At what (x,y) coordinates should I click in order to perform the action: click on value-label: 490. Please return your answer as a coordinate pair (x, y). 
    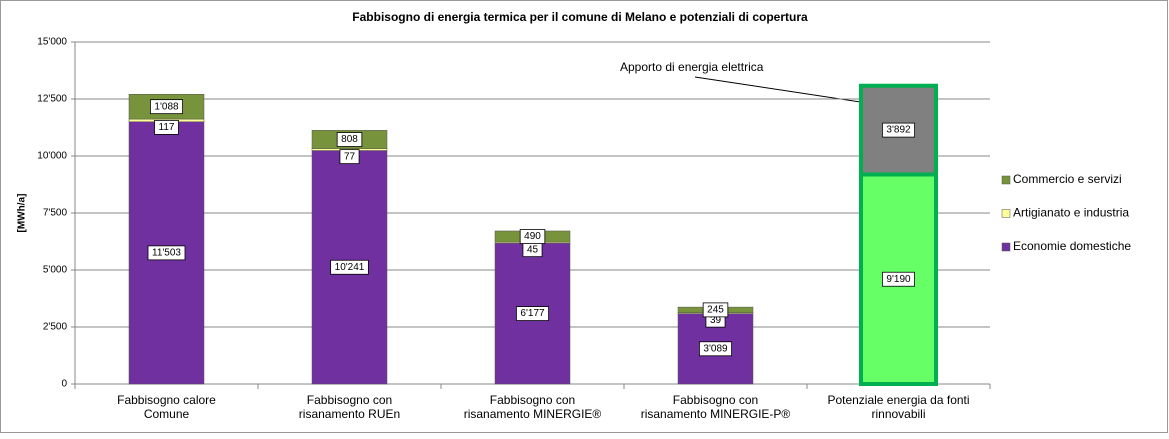
    Looking at the image, I should click on (532, 236).